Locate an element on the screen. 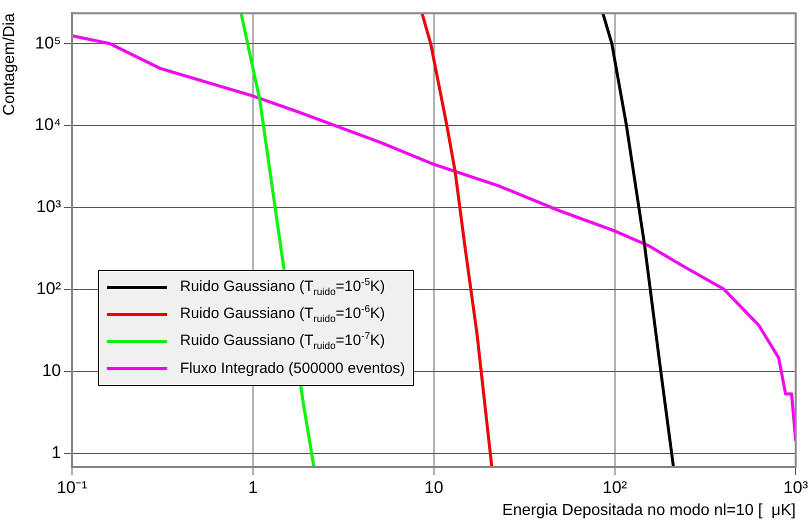  x-tick-label: 1 is located at coordinates (253, 487).